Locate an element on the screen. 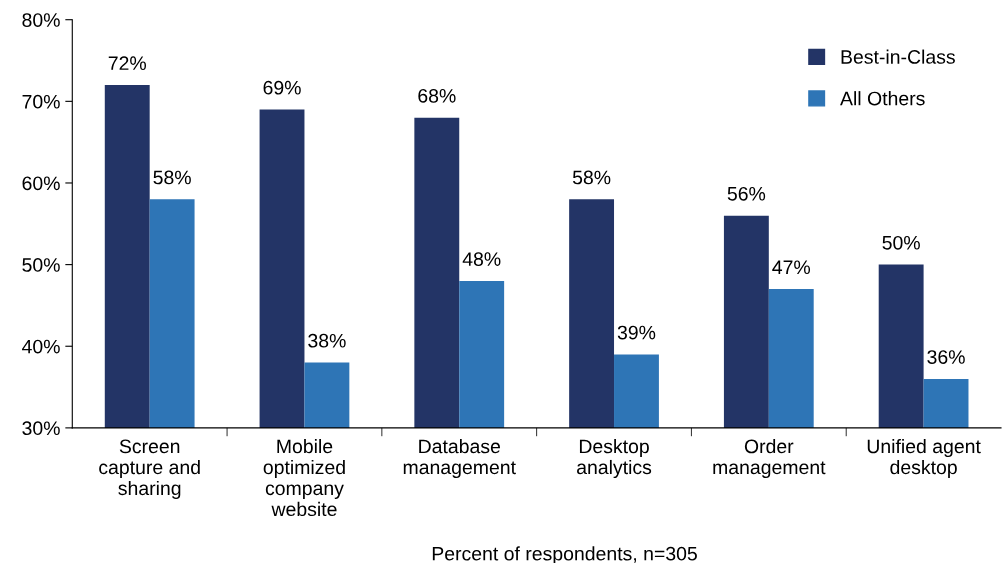 The height and width of the screenshot is (563, 1004). y-tick-label: 50% is located at coordinates (41, 265).